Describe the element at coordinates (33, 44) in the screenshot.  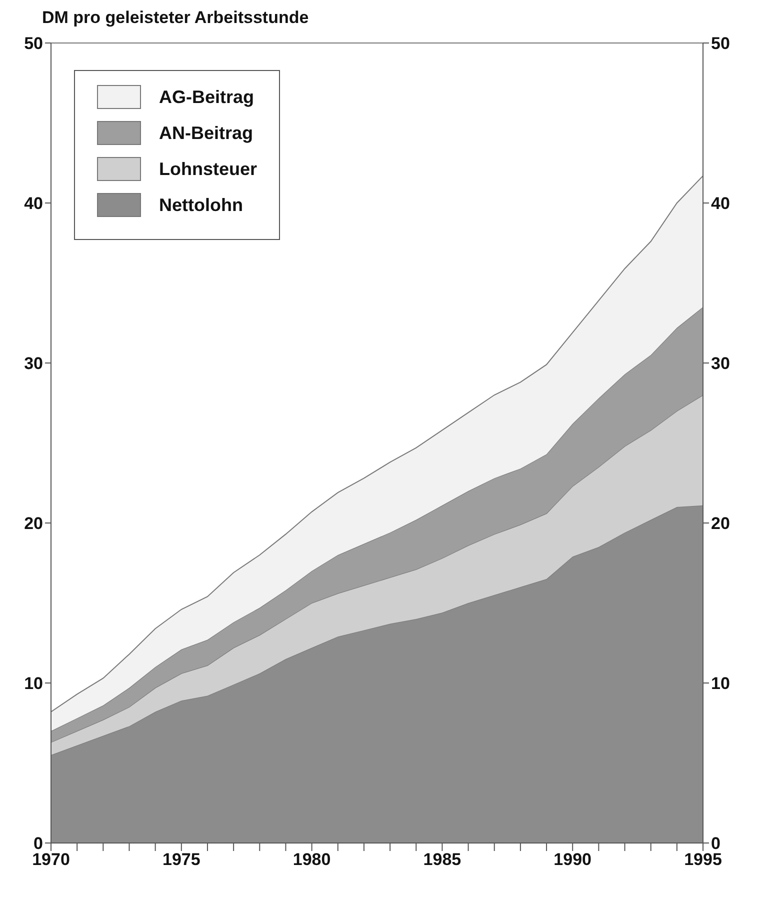
I see `y-tick-label: 50` at that location.